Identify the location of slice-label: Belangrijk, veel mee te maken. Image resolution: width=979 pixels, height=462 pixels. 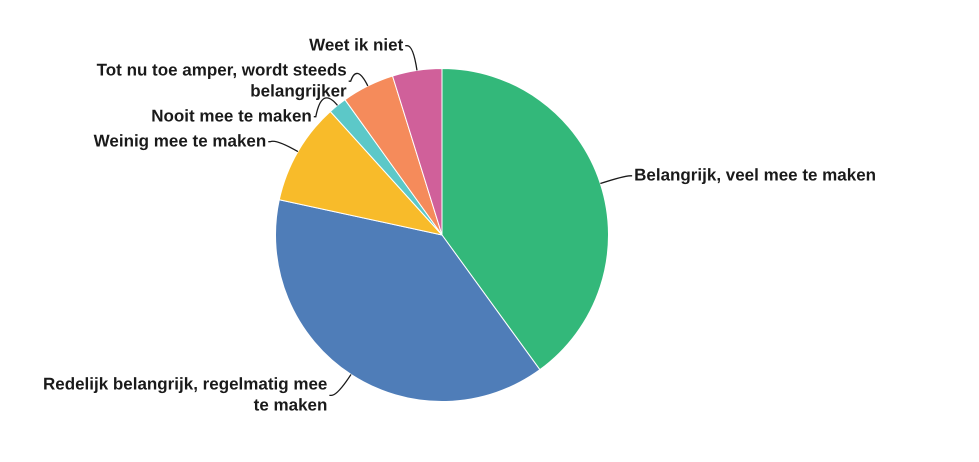
(755, 175).